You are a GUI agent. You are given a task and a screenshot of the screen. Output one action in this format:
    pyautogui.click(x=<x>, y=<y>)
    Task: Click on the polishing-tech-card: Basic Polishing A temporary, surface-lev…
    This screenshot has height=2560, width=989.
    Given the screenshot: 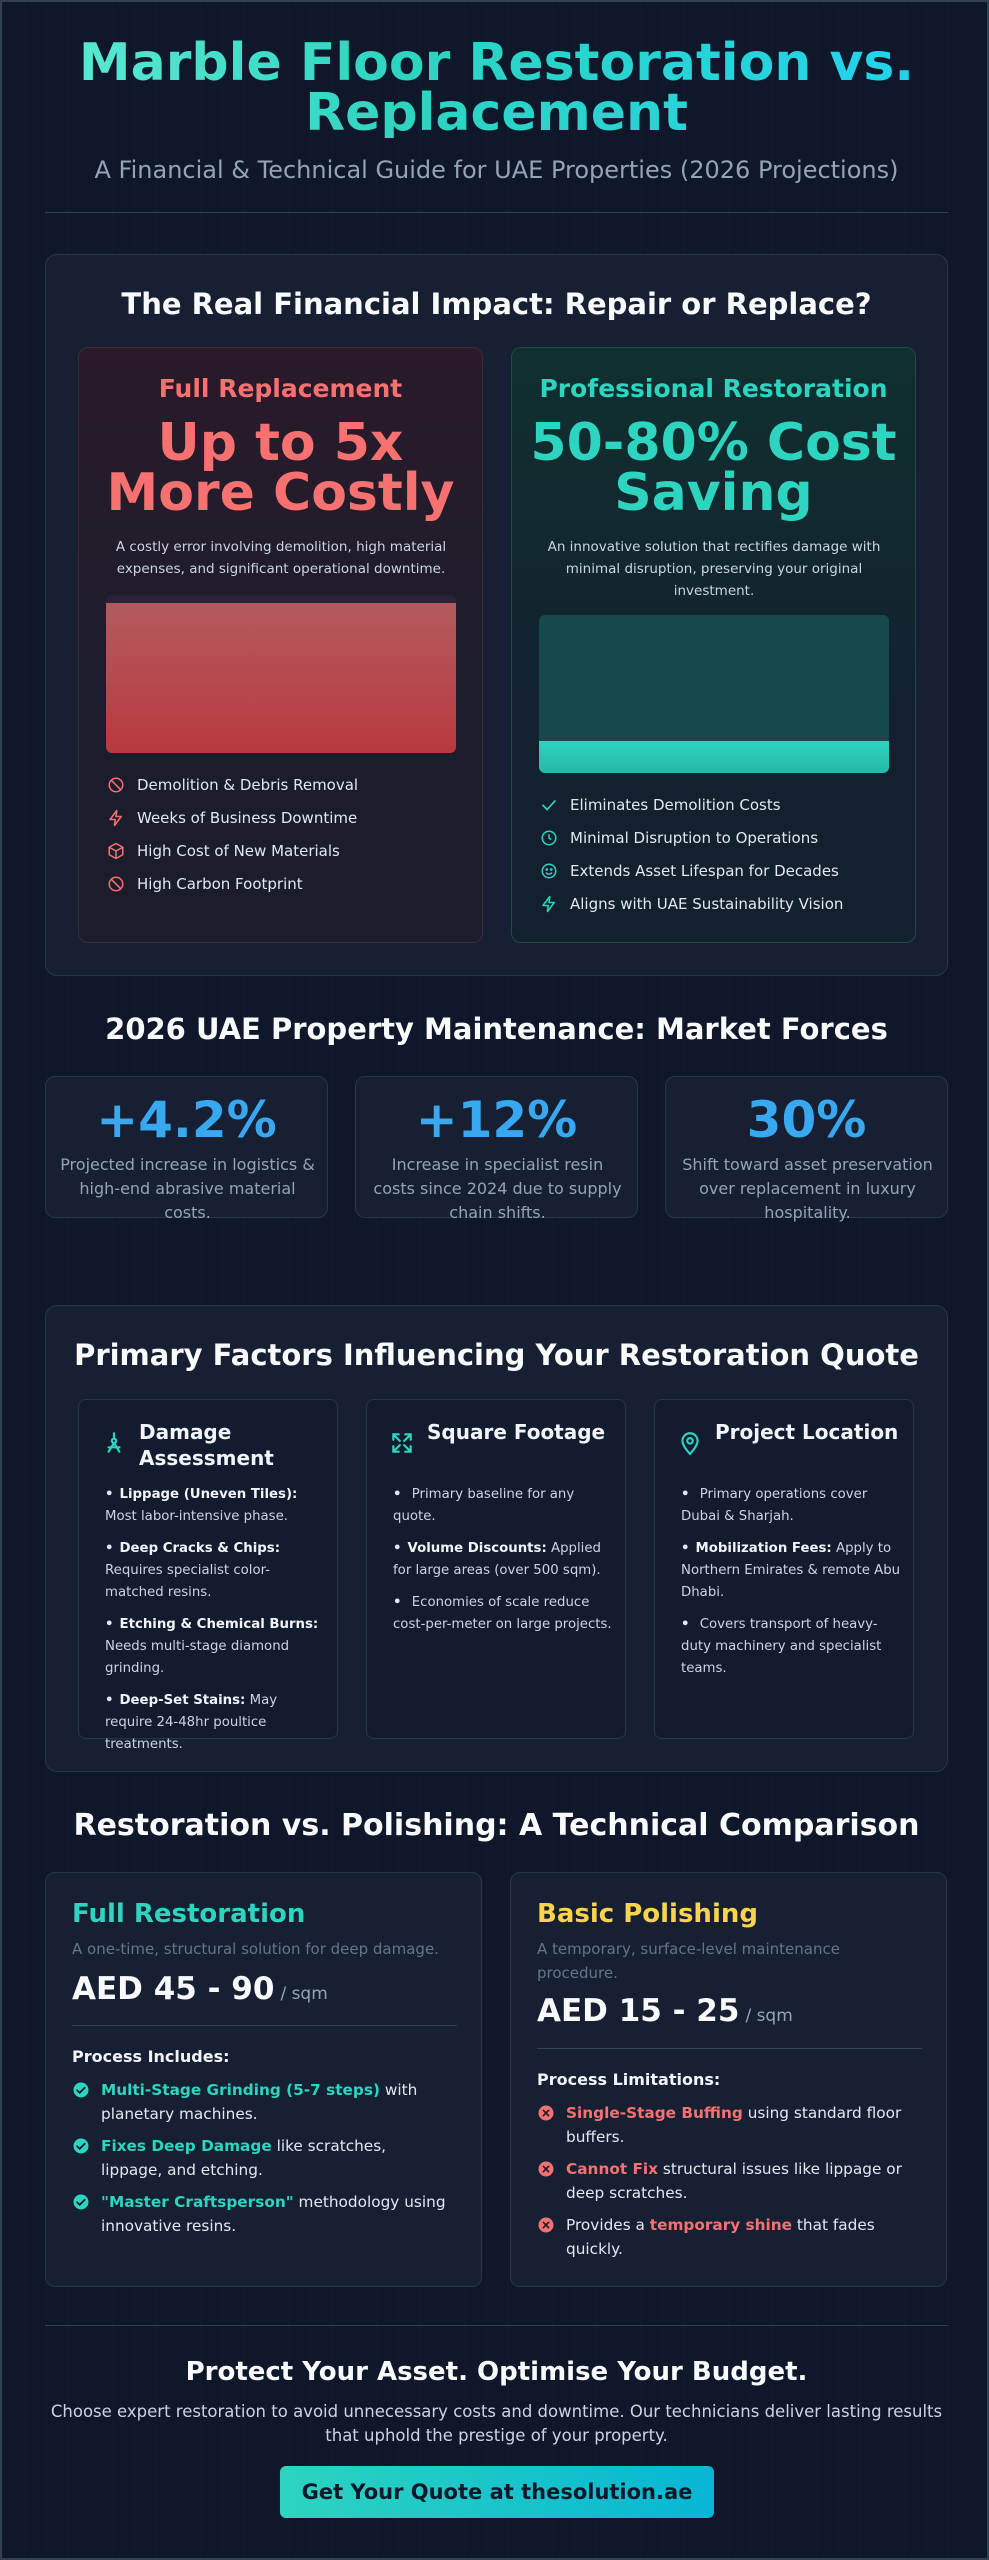 What is the action you would take?
    pyautogui.click(x=728, y=2079)
    